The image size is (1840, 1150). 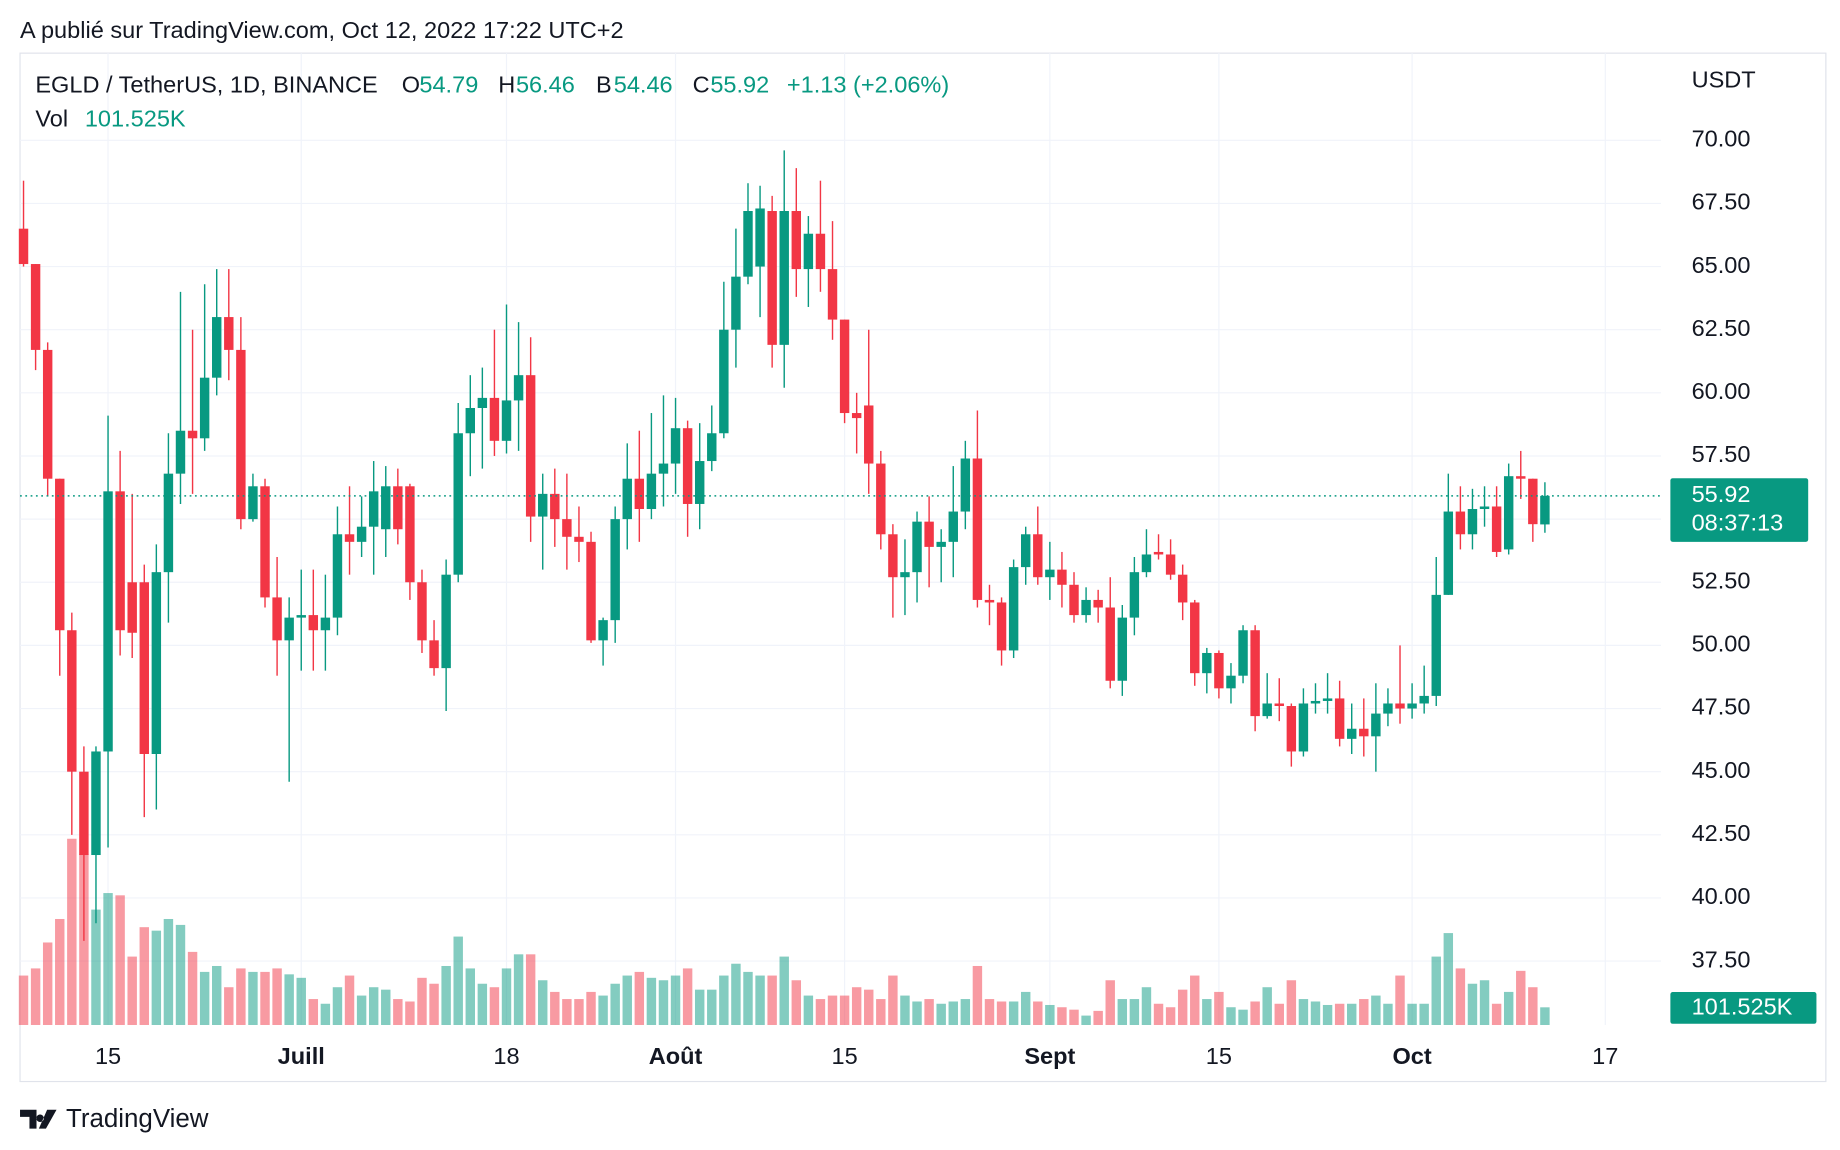 I want to click on footer-brand: TradingView, so click(x=137, y=1119).